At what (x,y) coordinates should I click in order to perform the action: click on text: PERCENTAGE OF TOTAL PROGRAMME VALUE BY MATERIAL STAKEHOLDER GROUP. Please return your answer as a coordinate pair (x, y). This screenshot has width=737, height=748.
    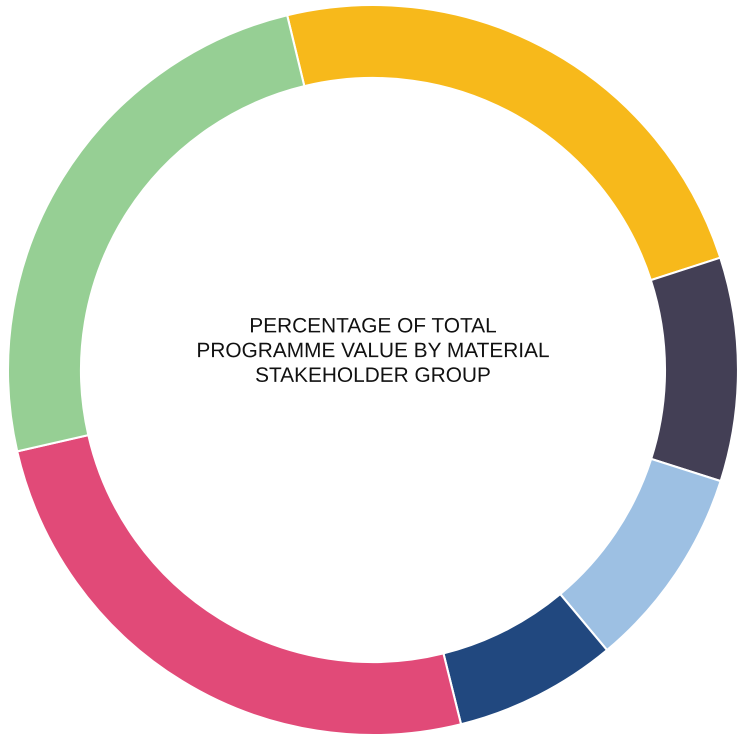
    Looking at the image, I should click on (373, 350).